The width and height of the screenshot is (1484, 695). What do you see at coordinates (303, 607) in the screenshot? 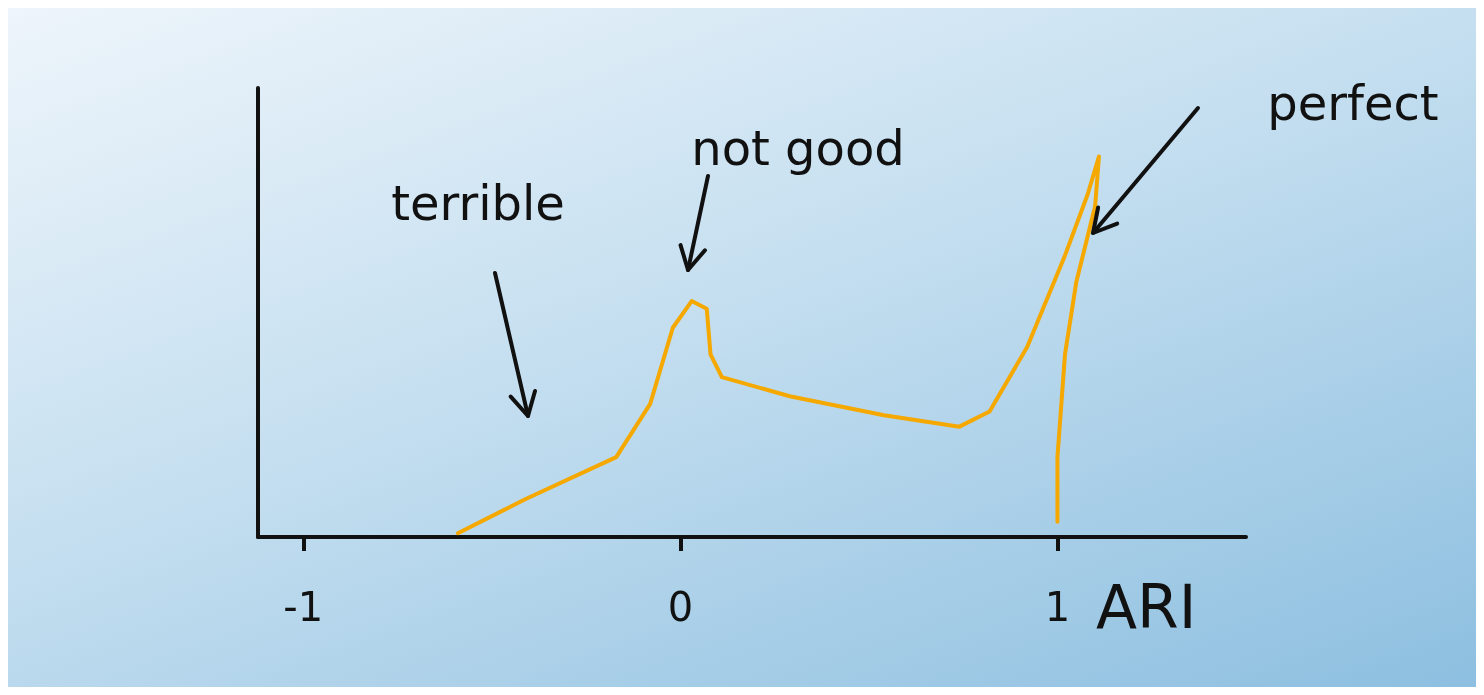
I see `x-tick-label: -1` at bounding box center [303, 607].